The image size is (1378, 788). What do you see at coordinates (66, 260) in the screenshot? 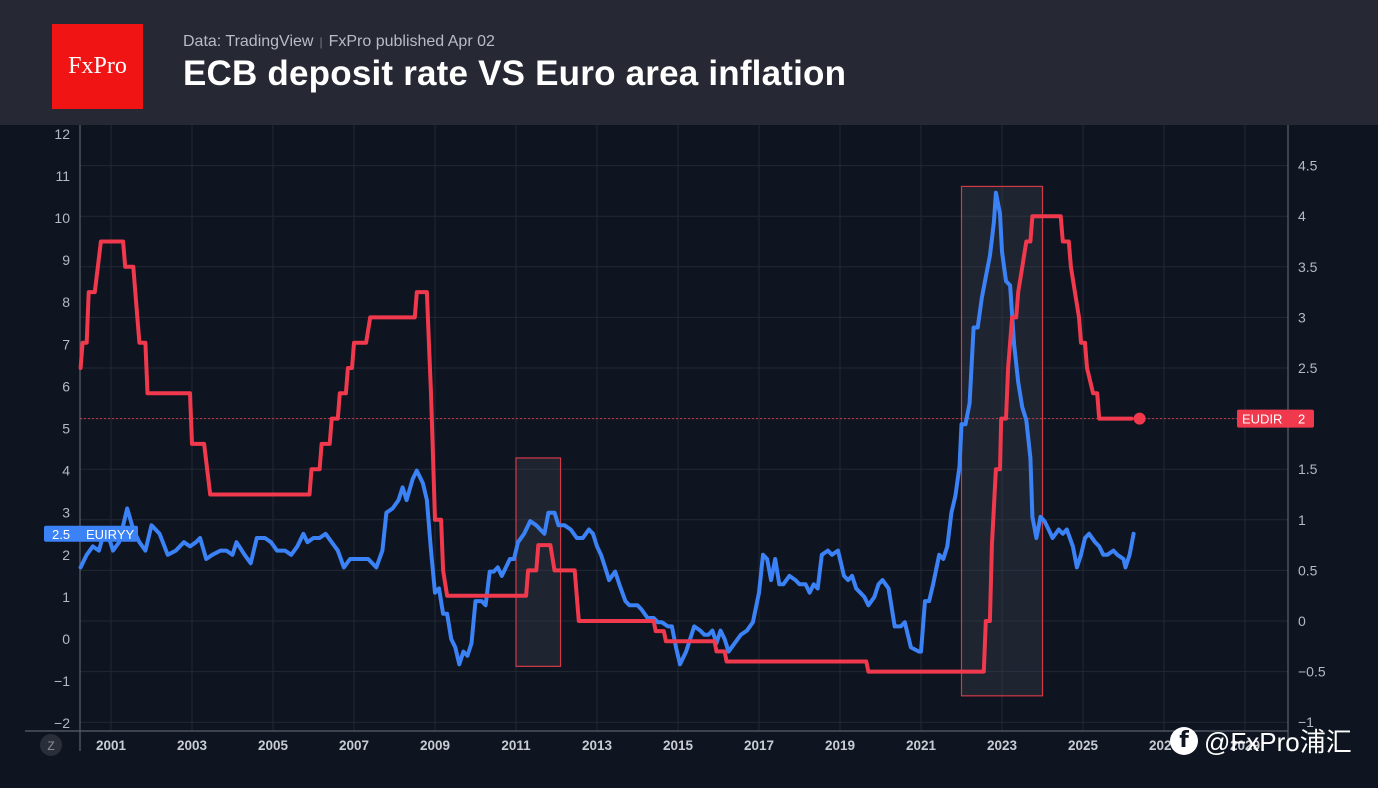
I see `left-tick-label: 9` at bounding box center [66, 260].